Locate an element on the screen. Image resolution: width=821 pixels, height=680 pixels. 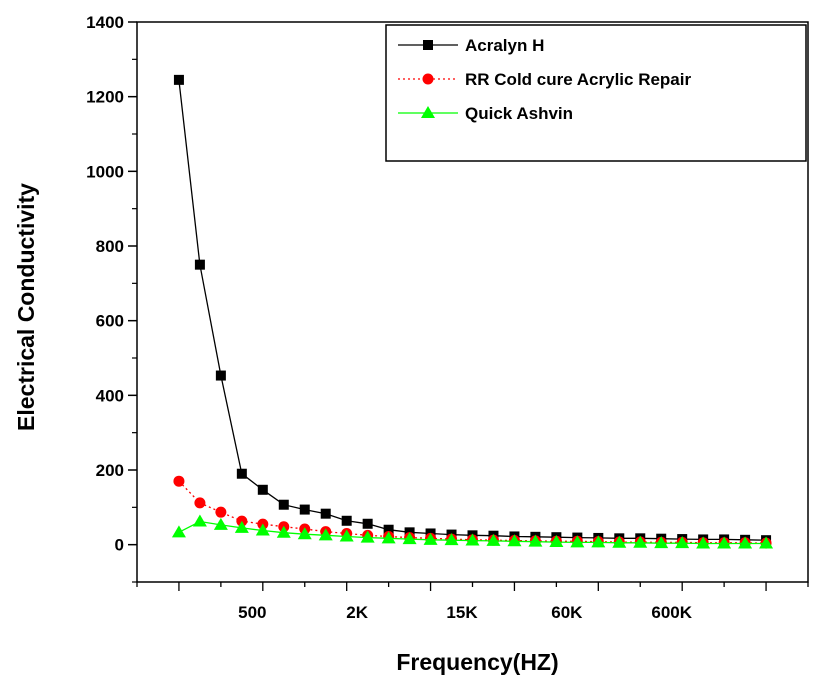
y-axis-ticks: 0 200 400 600 800 1000 1200 1400 is located at coordinates (111, 298).